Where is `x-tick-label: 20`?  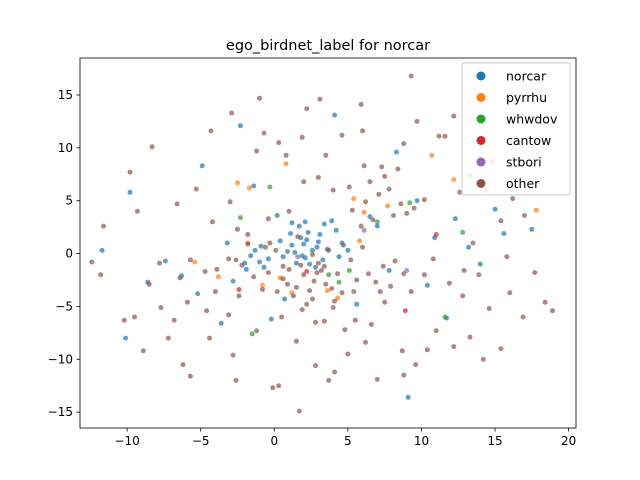
x-tick-label: 20 is located at coordinates (568, 441).